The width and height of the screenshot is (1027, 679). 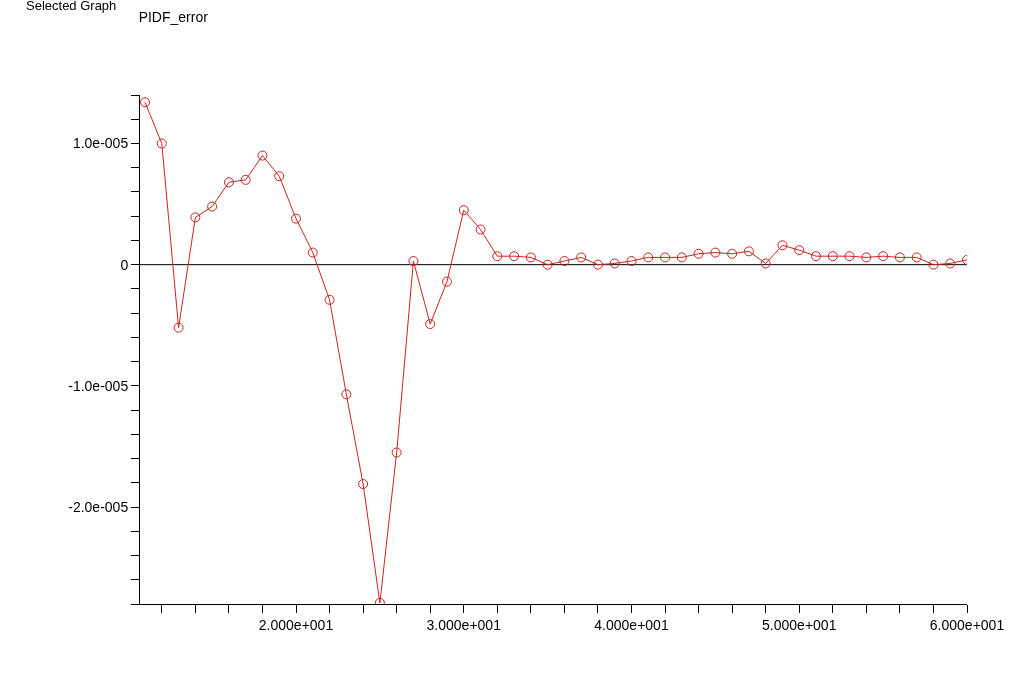 What do you see at coordinates (100, 143) in the screenshot?
I see `y-tick-label: 1.0e-005` at bounding box center [100, 143].